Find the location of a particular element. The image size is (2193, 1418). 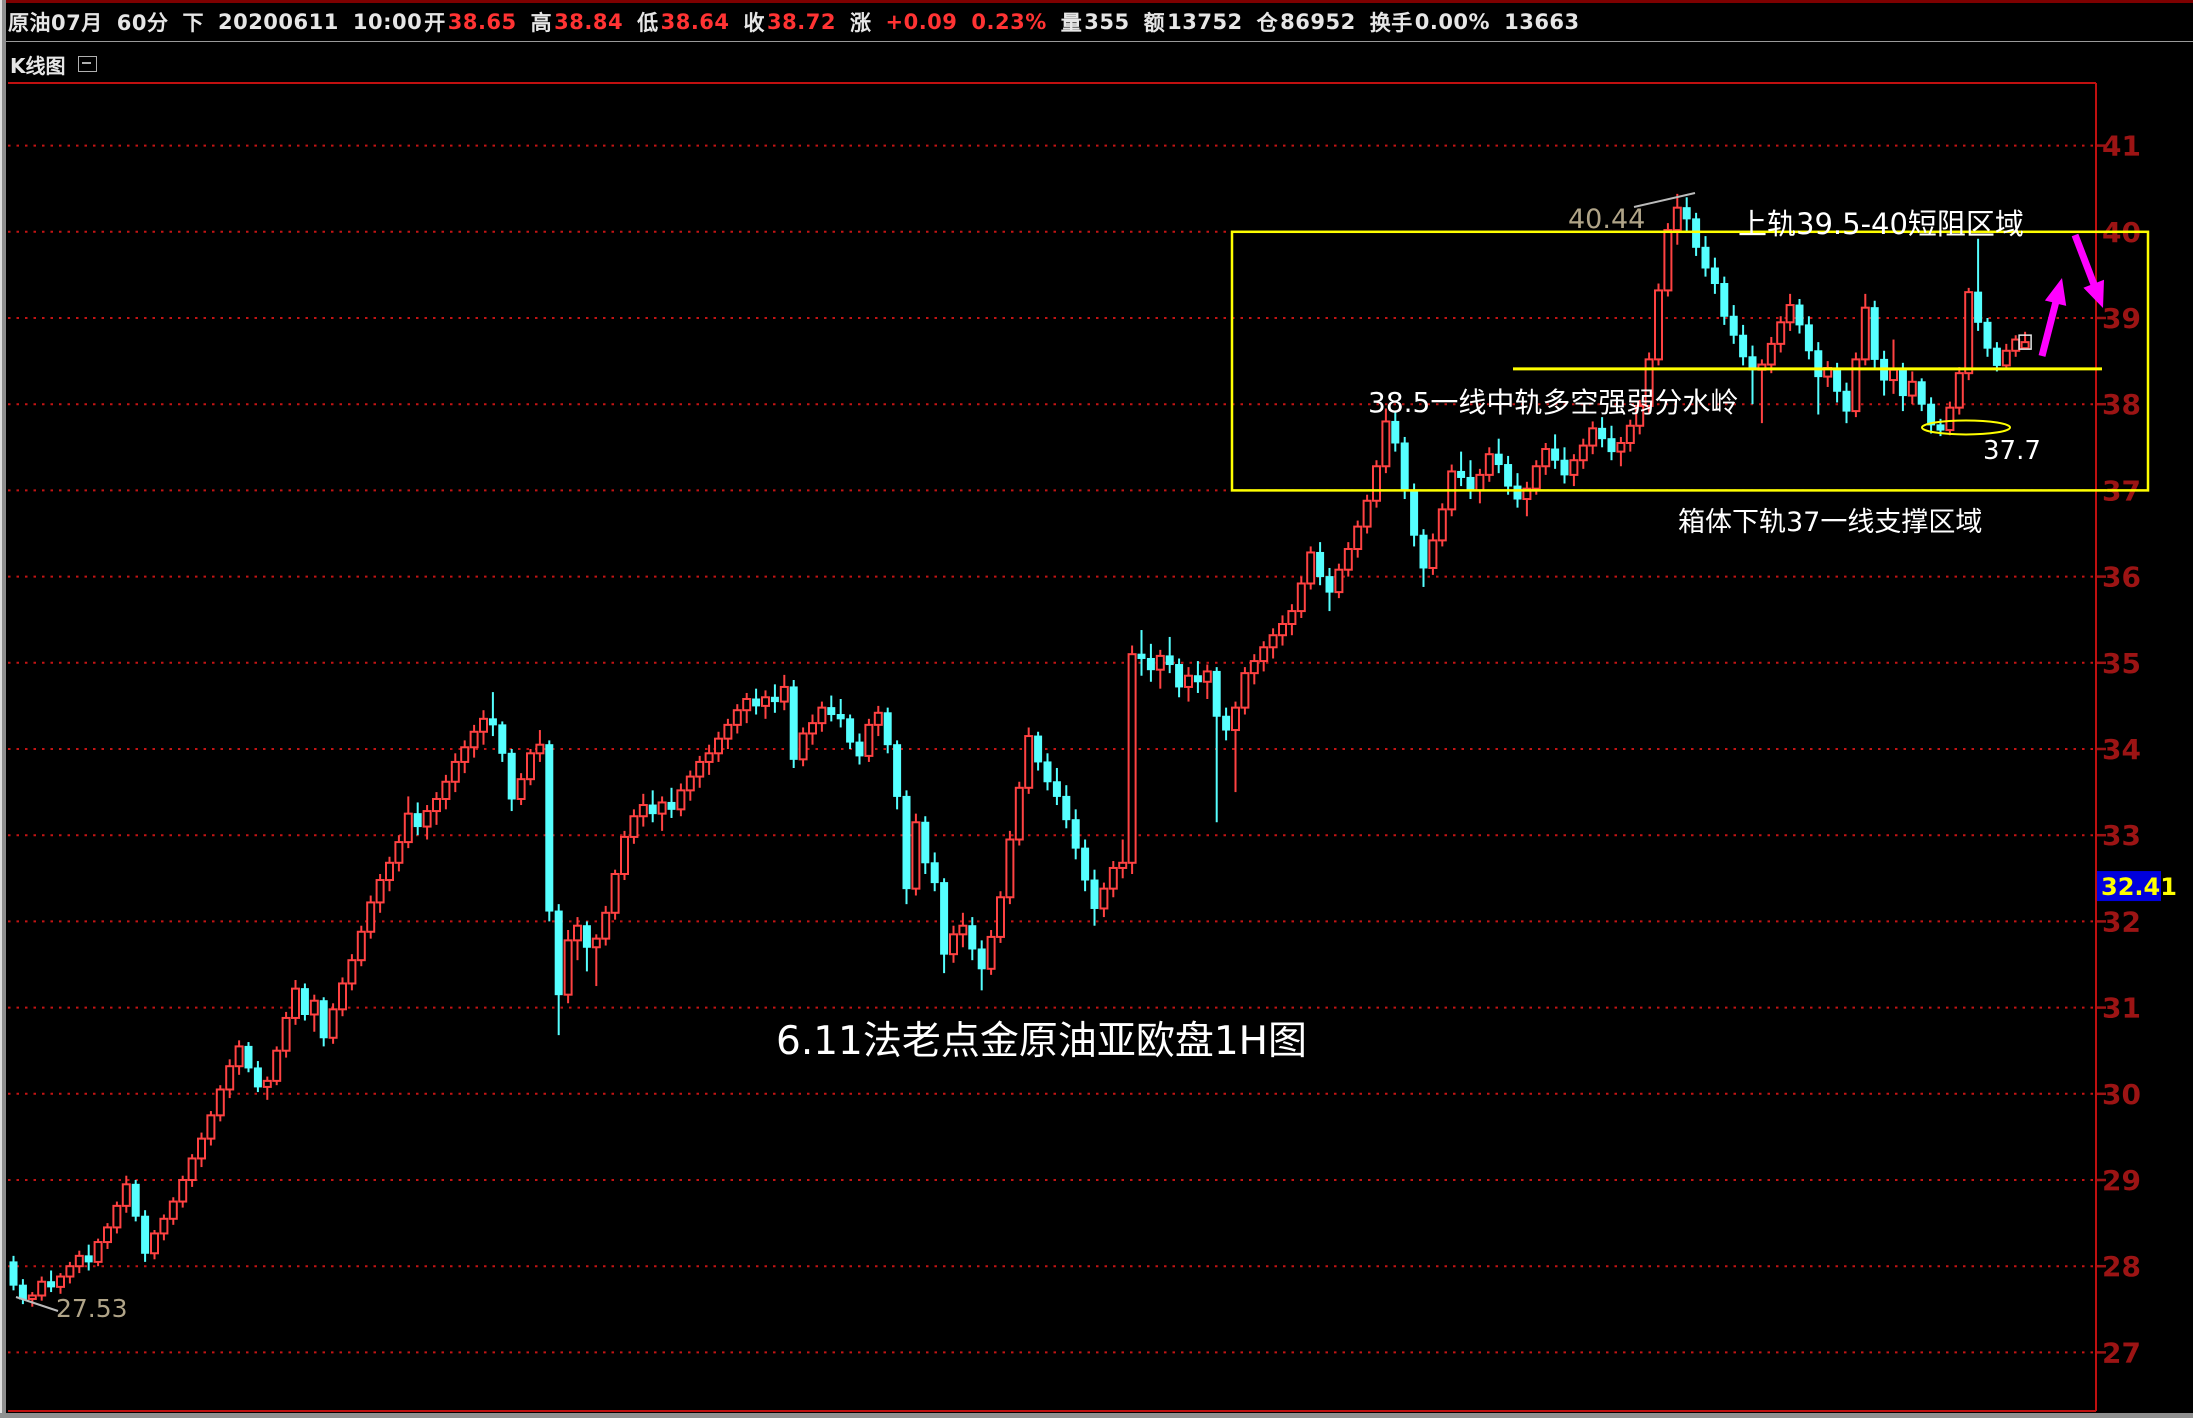

header-field: 13663 is located at coordinates (1542, 22).